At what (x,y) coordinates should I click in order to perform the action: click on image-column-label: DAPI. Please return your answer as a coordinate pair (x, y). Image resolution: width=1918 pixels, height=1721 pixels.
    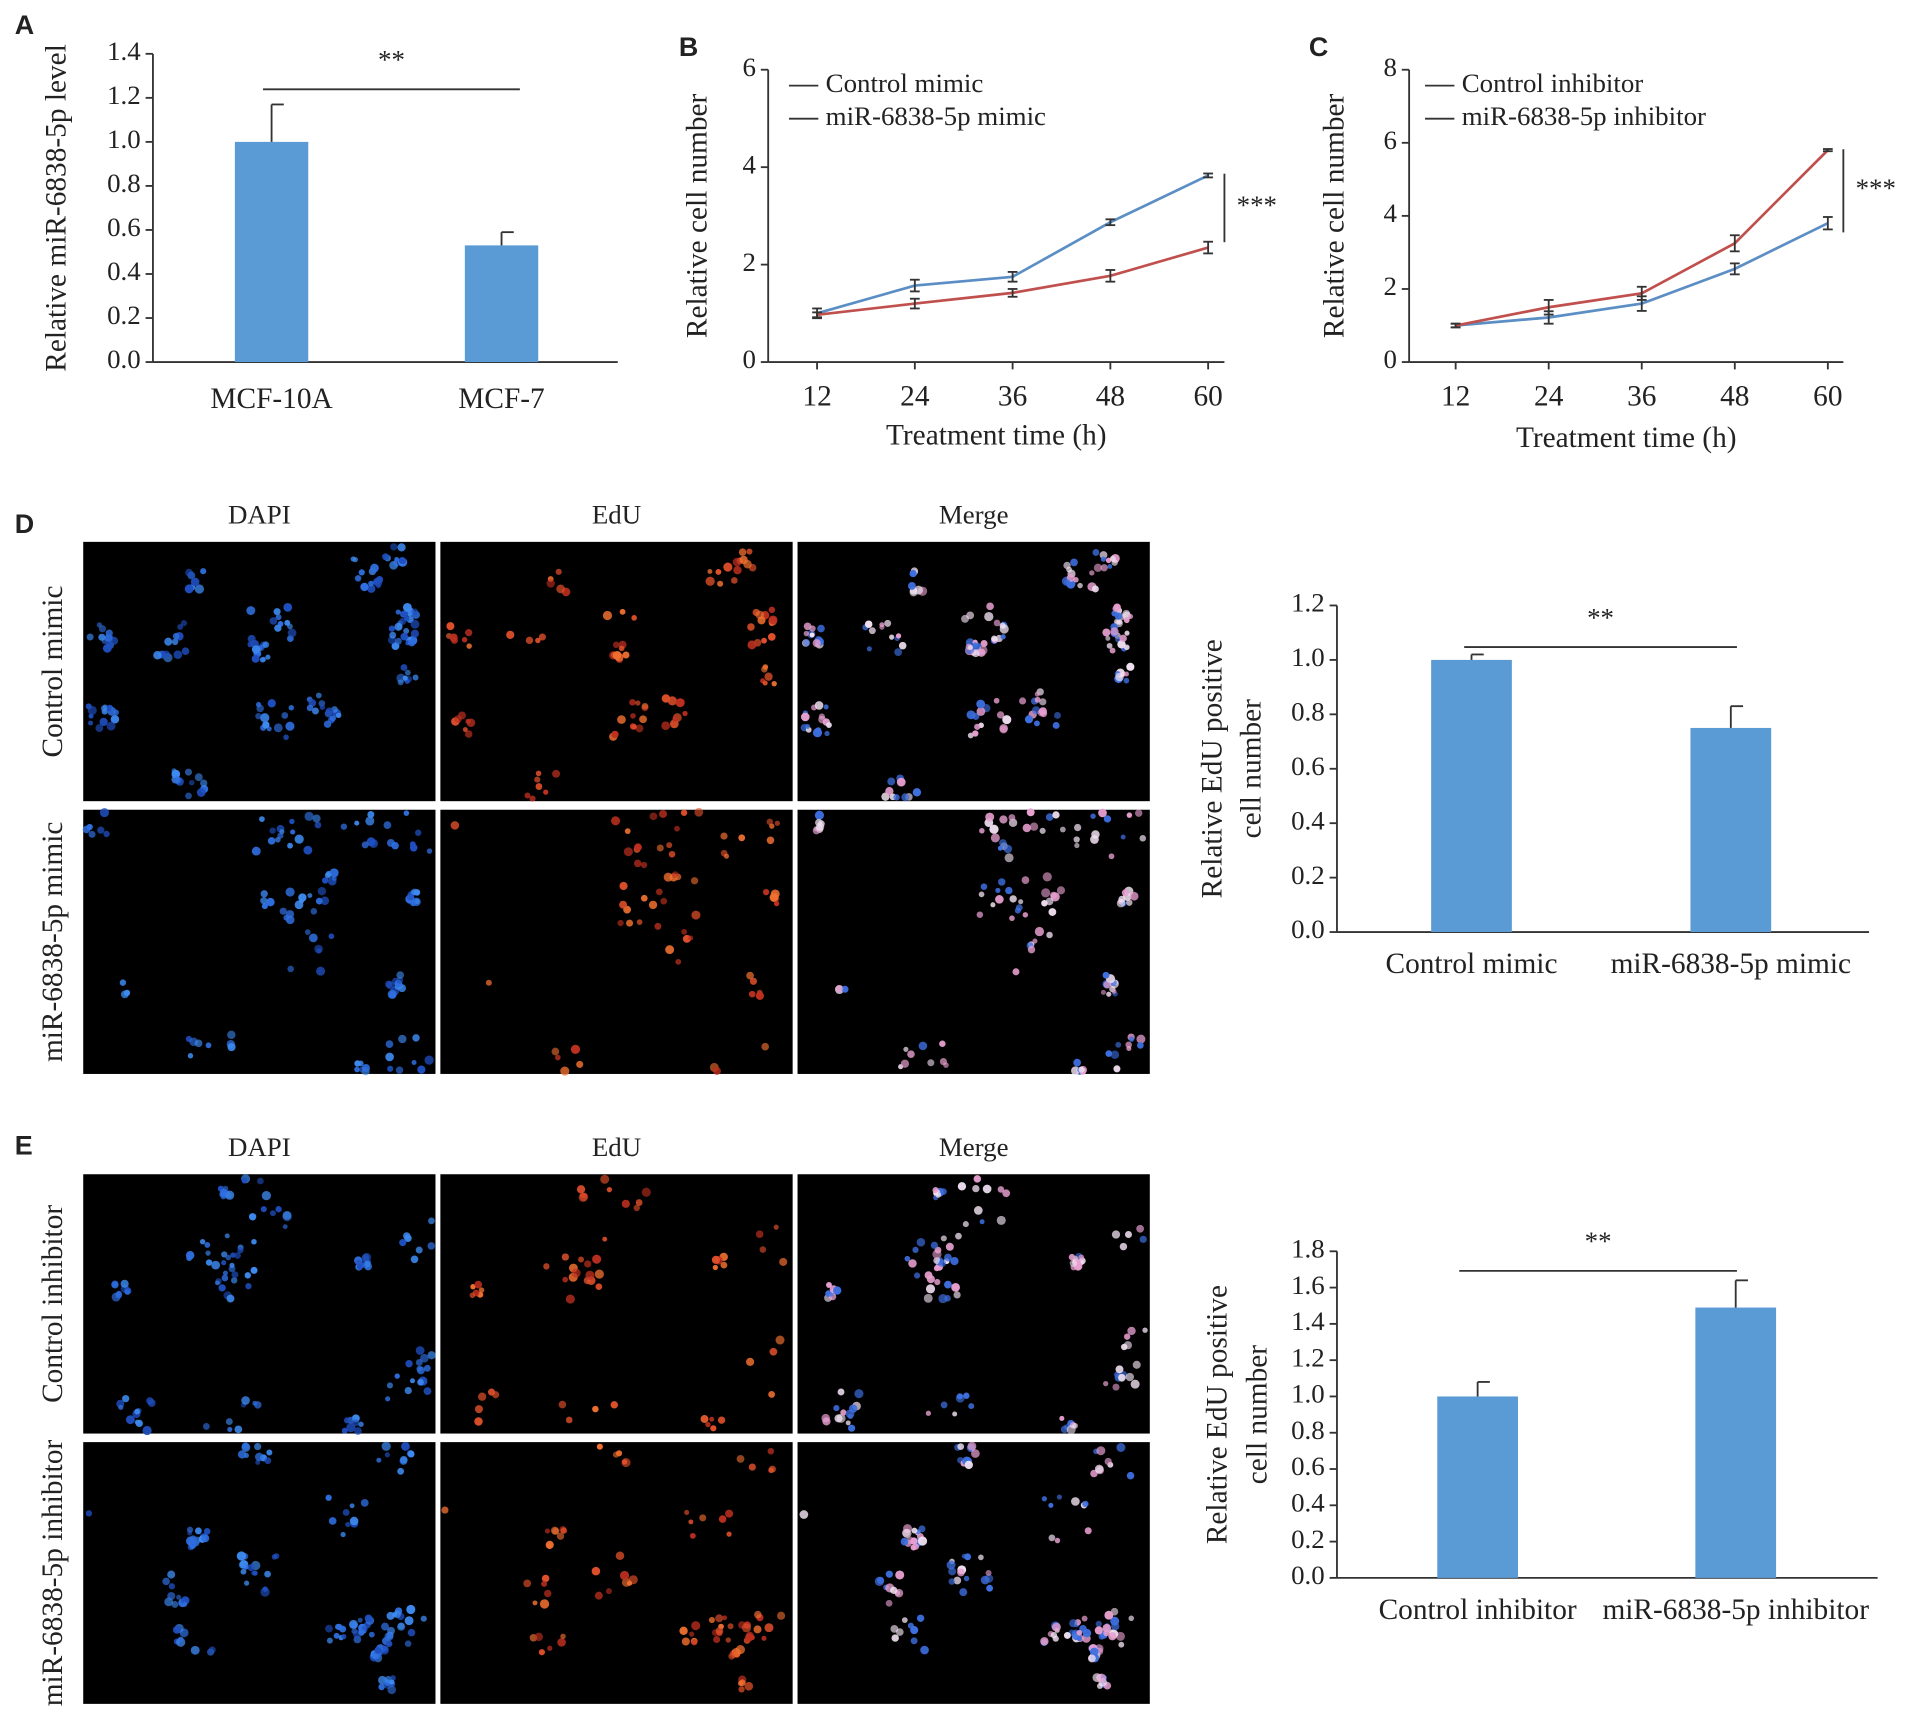
    Looking at the image, I should click on (259, 1147).